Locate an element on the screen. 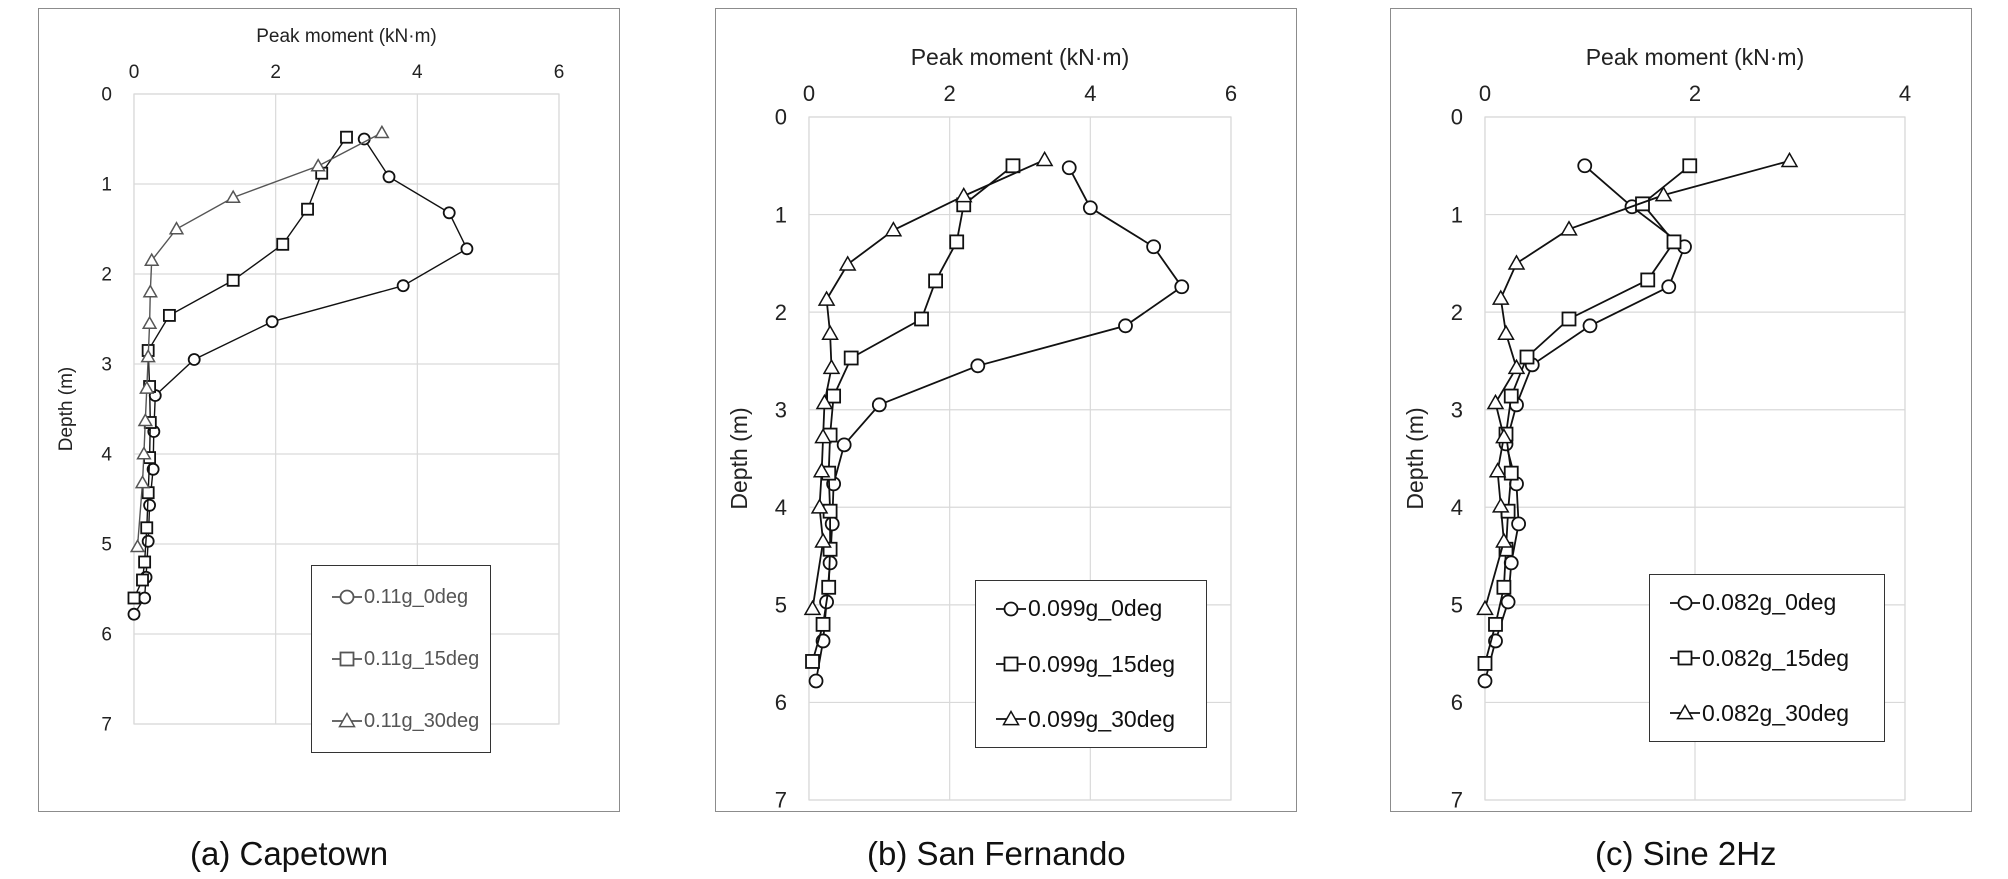 The width and height of the screenshot is (2008, 879). y-tick-label: 7 is located at coordinates (106, 725).